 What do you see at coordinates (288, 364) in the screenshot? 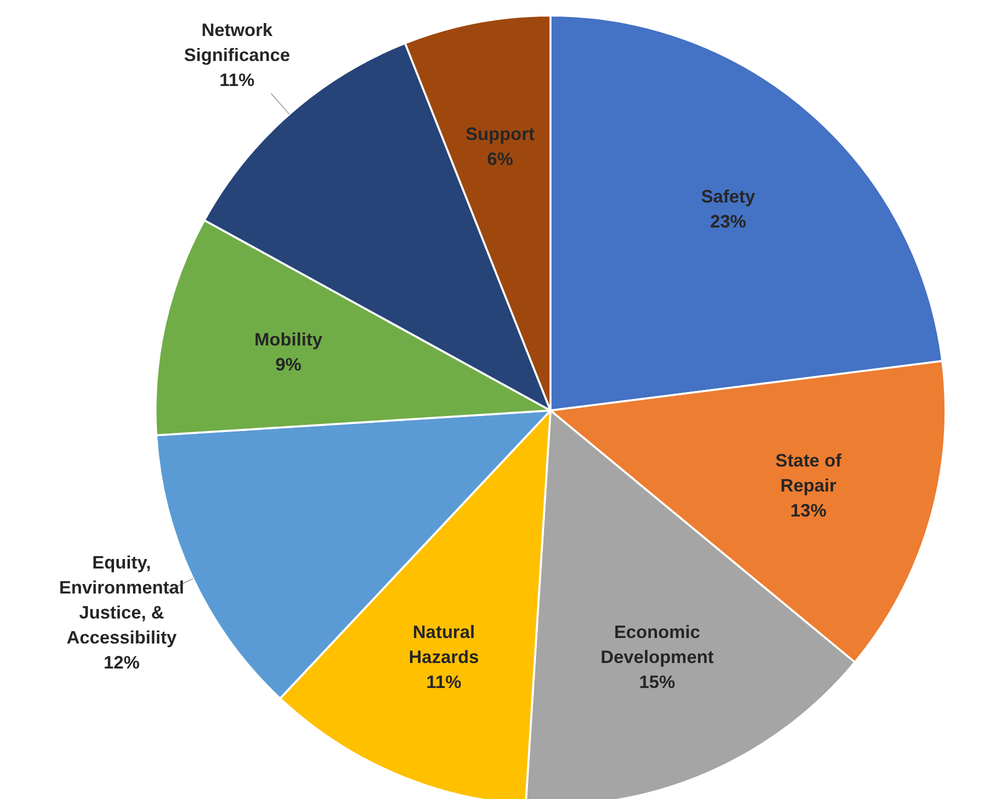
I see `data-label: 9%` at bounding box center [288, 364].